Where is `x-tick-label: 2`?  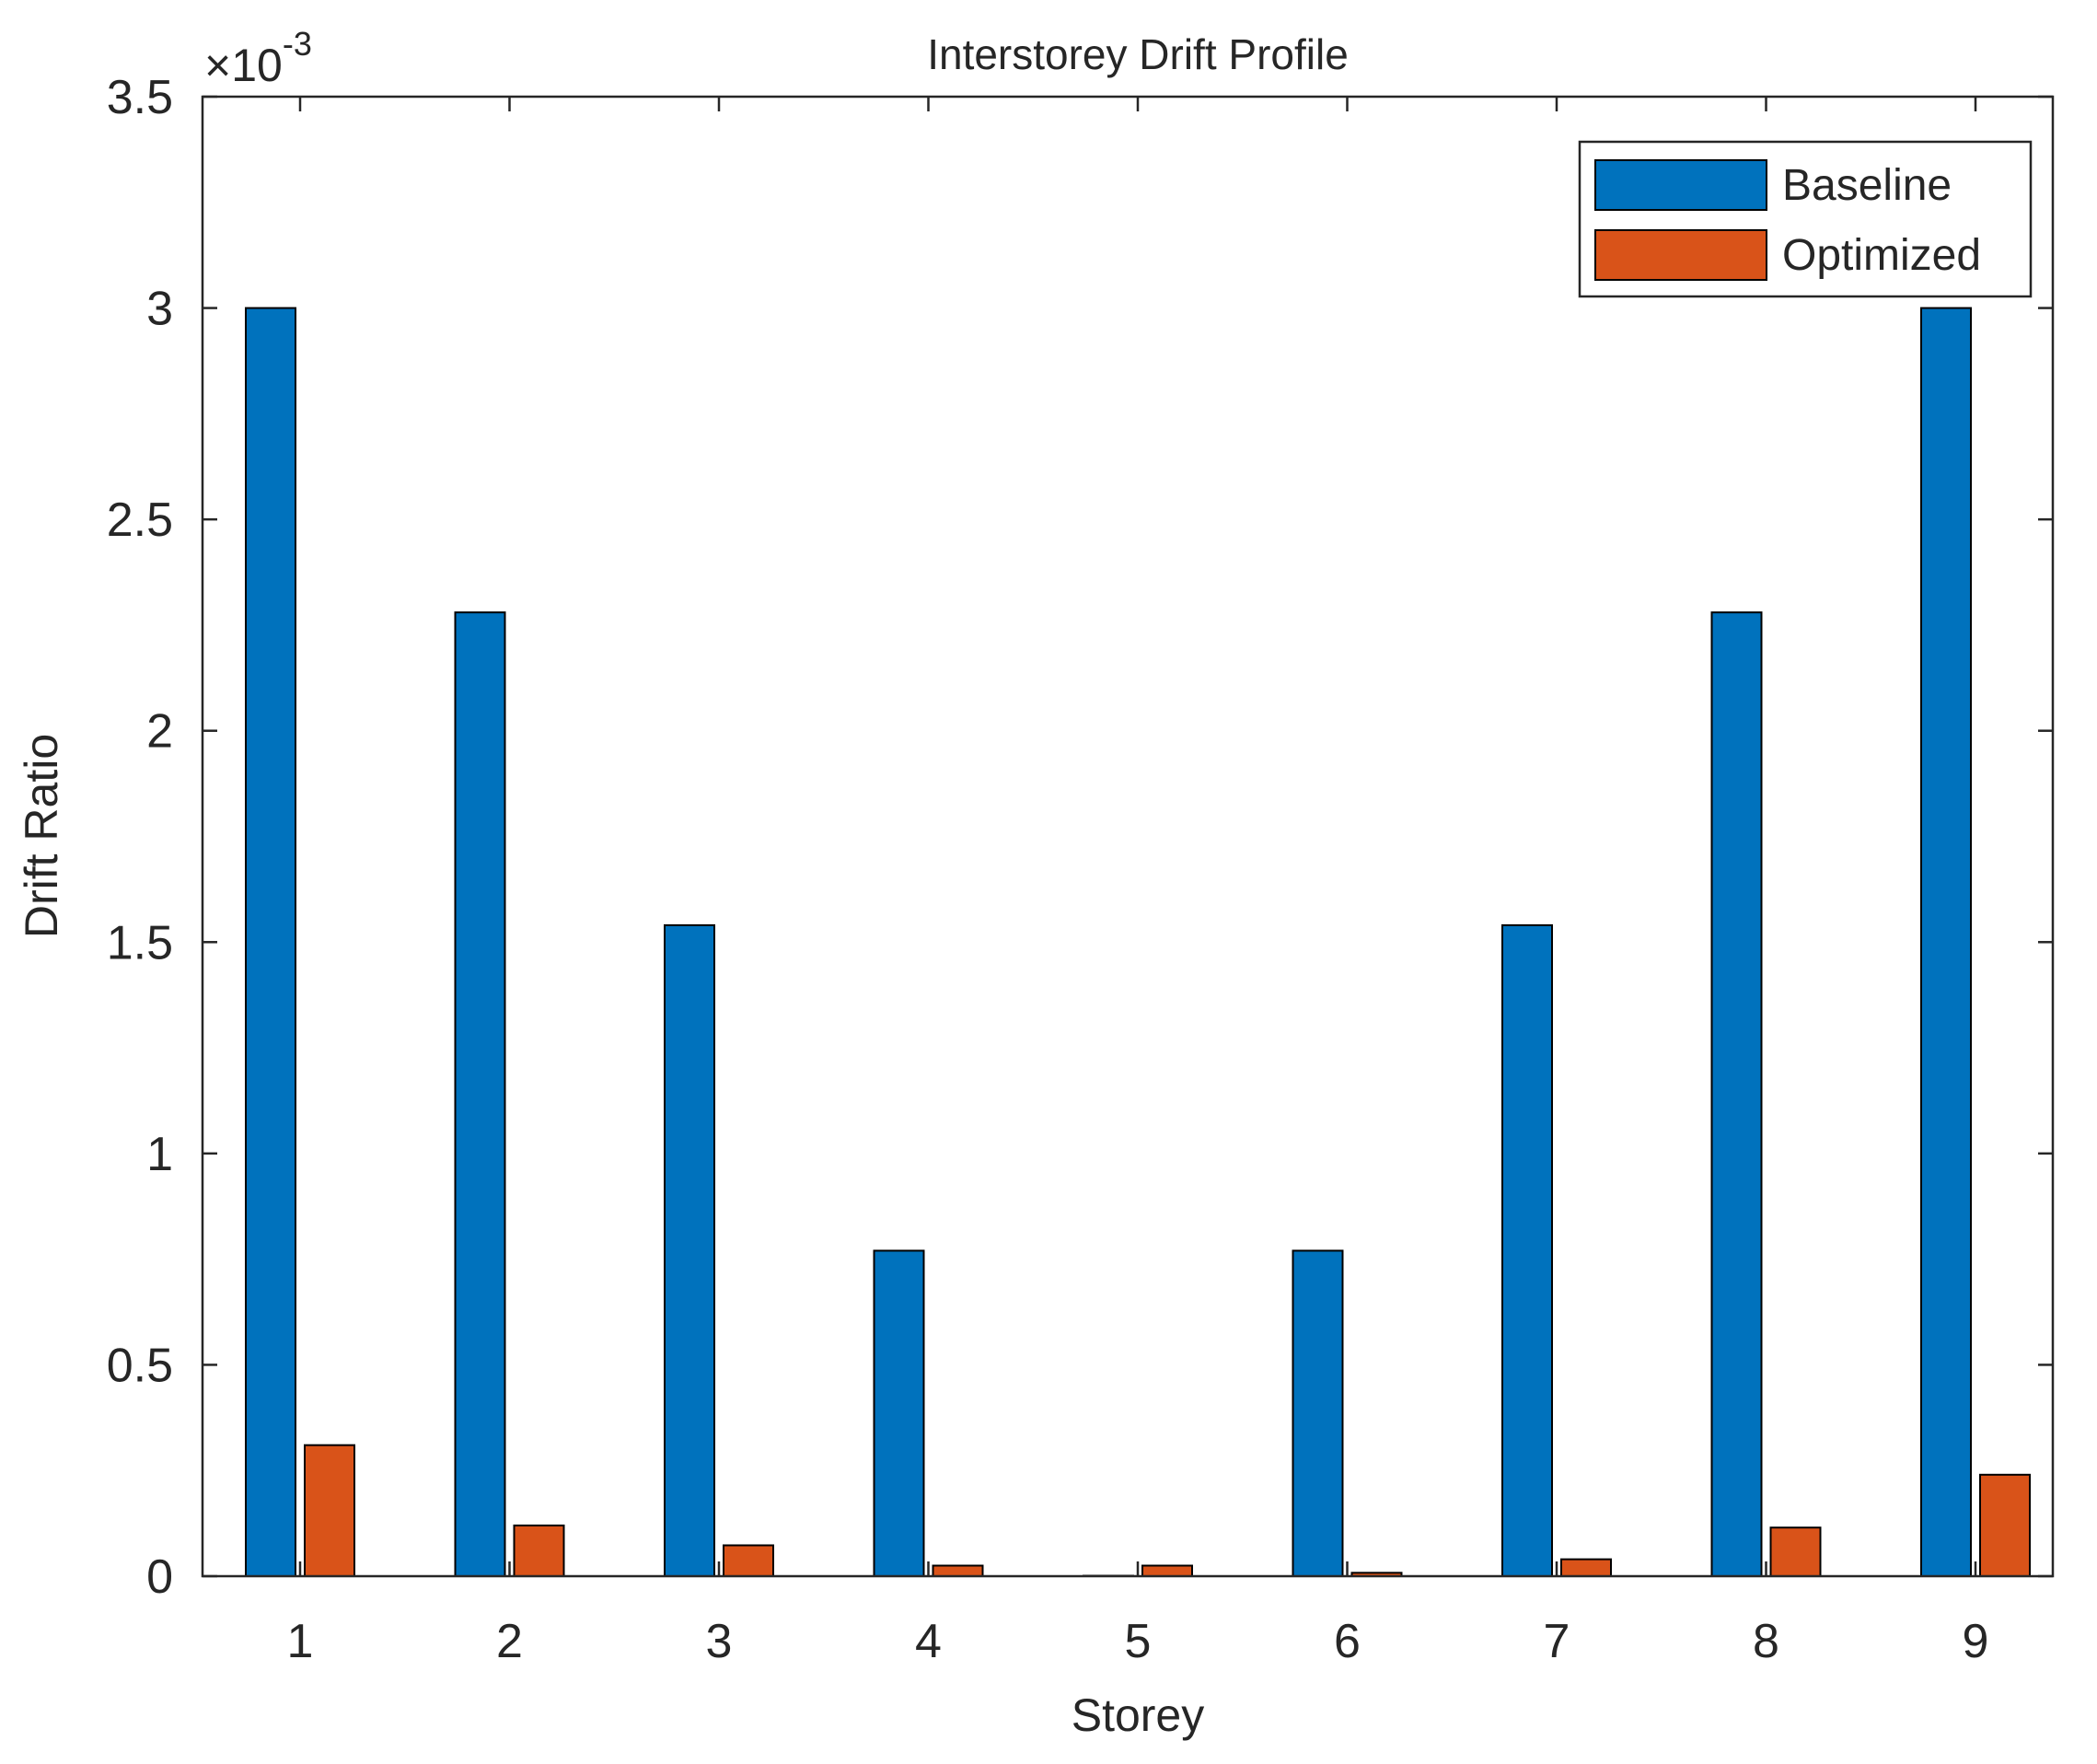 x-tick-label: 2 is located at coordinates (509, 1641).